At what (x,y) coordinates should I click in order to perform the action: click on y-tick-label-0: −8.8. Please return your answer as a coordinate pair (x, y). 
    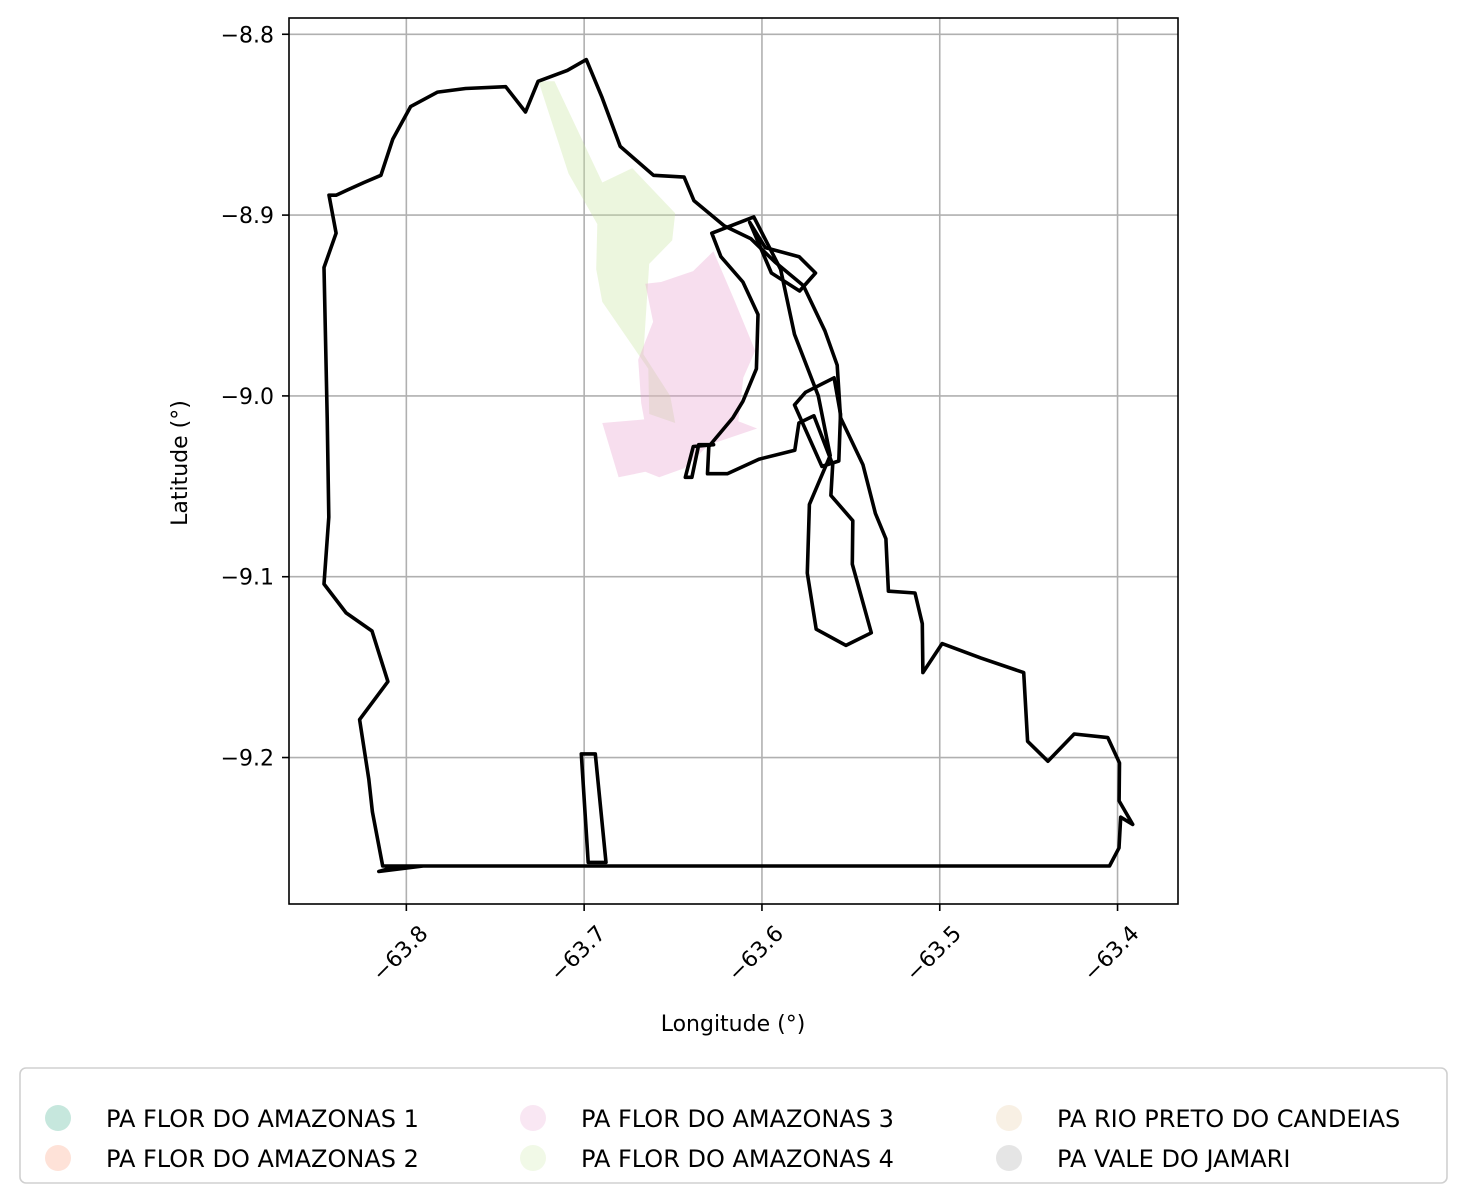
    Looking at the image, I should click on (247, 35).